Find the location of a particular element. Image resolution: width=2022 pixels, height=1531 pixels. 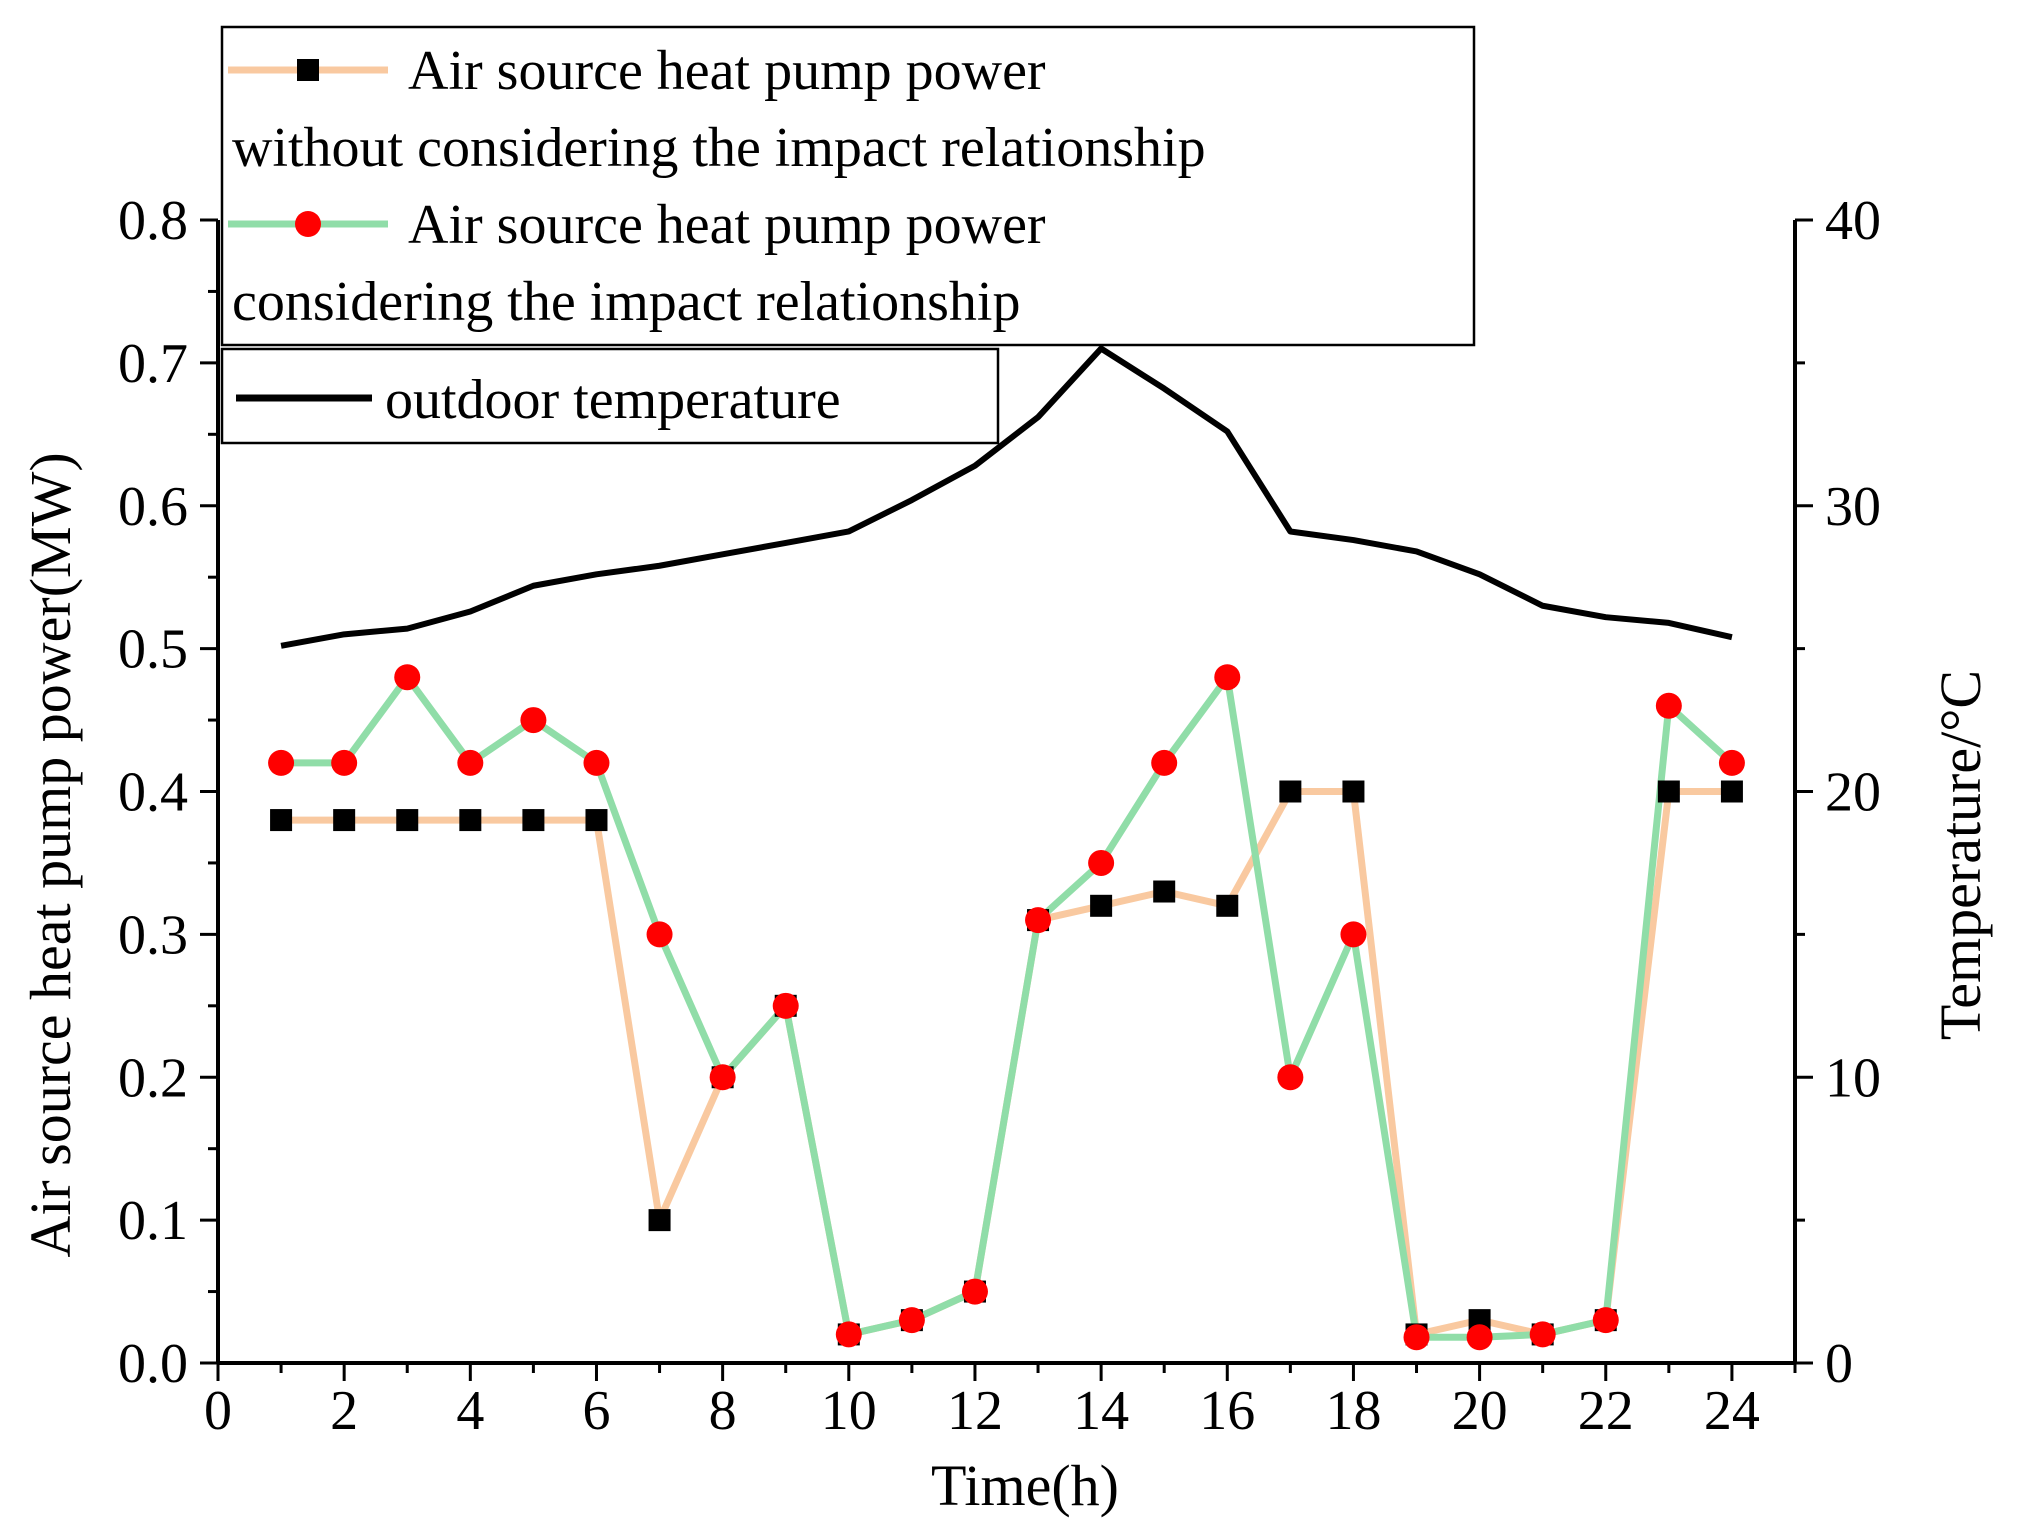

y-tick-label: 0.6 is located at coordinates (153, 507).